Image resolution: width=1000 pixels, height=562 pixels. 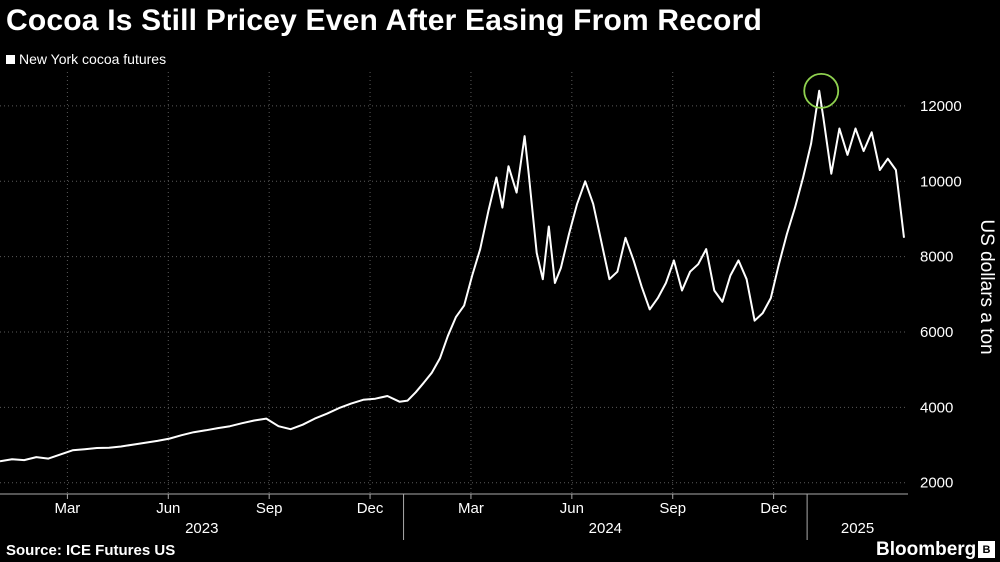 I want to click on y-tick-label: 6000, so click(x=936, y=332).